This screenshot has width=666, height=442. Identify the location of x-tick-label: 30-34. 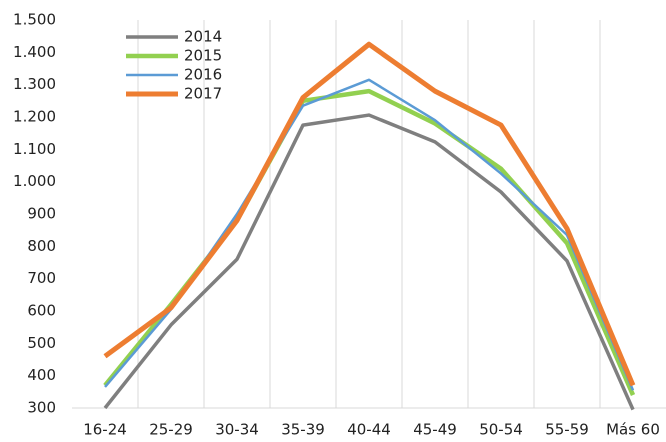
(237, 430).